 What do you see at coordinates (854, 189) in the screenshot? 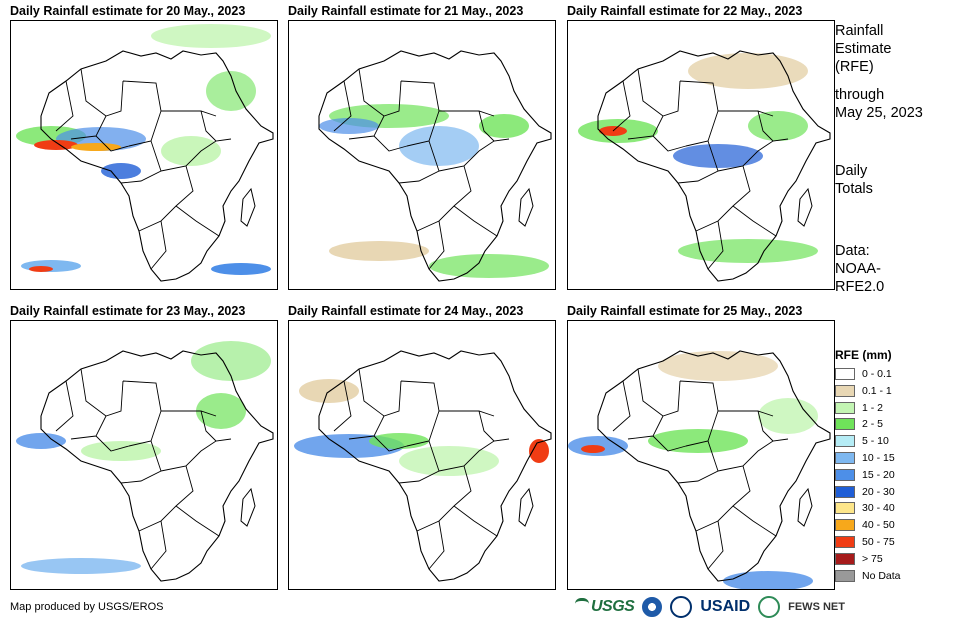
I see `totals-line: Totals` at bounding box center [854, 189].